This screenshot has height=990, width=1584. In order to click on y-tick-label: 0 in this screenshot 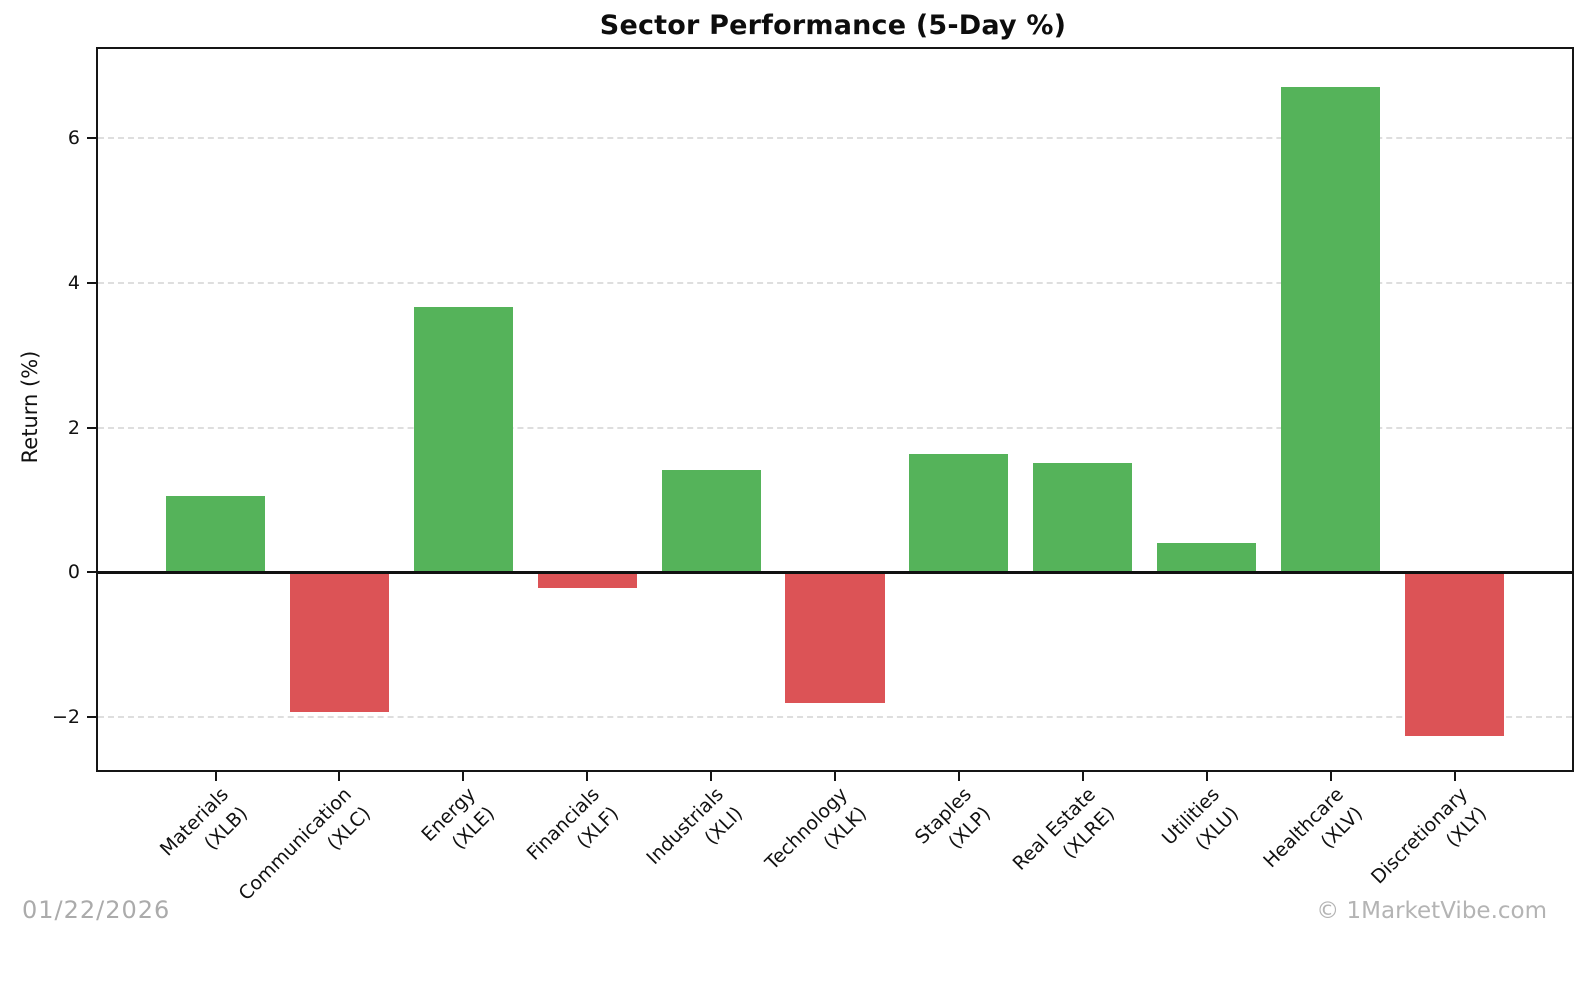, I will do `click(73, 572)`.